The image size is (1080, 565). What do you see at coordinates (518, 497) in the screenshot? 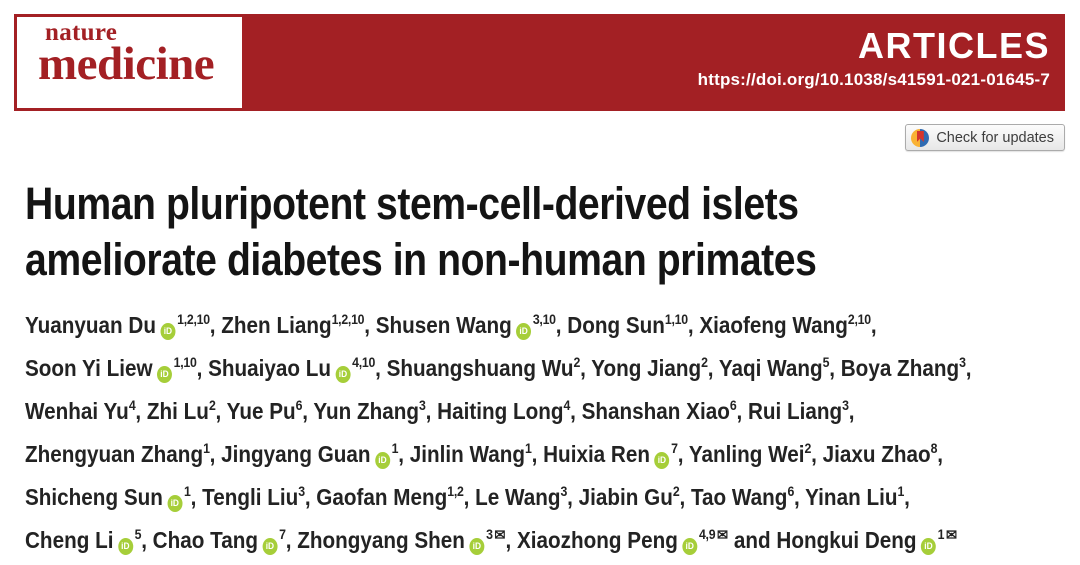
I see `author-name: Le Wang` at bounding box center [518, 497].